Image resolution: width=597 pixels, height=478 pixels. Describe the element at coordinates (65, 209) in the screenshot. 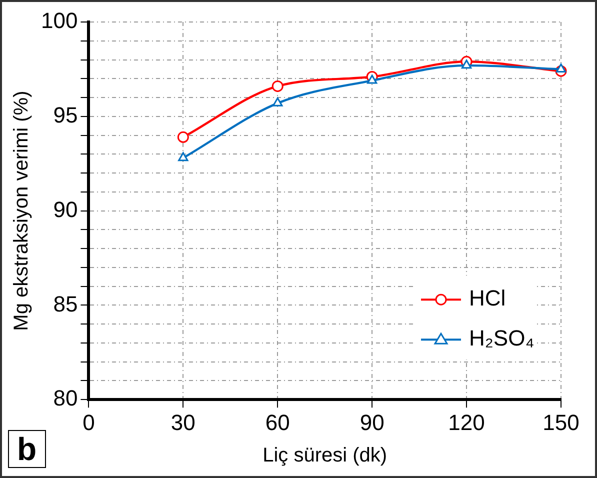

I see `y-tick-label: 90` at that location.